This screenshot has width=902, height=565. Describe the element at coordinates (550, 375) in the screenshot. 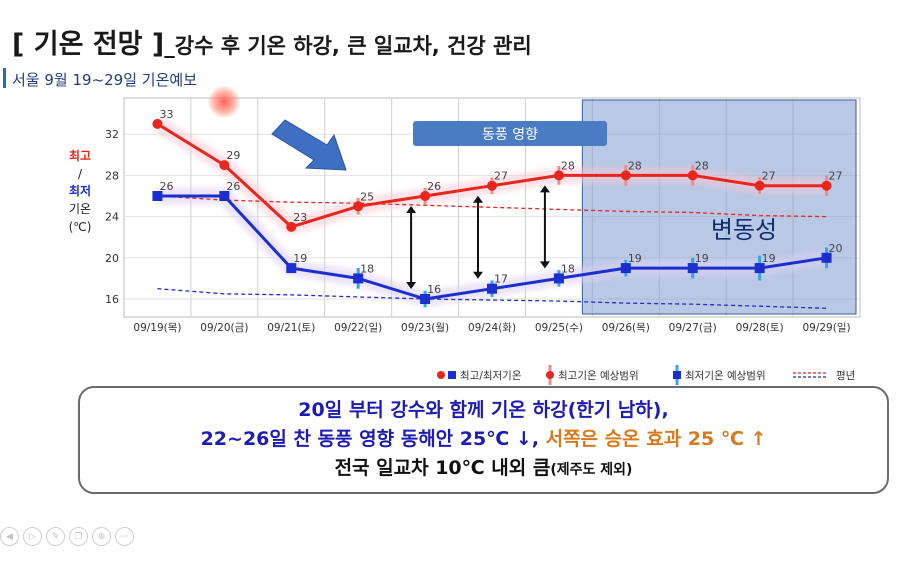

I see `legend-high-point-icon` at that location.